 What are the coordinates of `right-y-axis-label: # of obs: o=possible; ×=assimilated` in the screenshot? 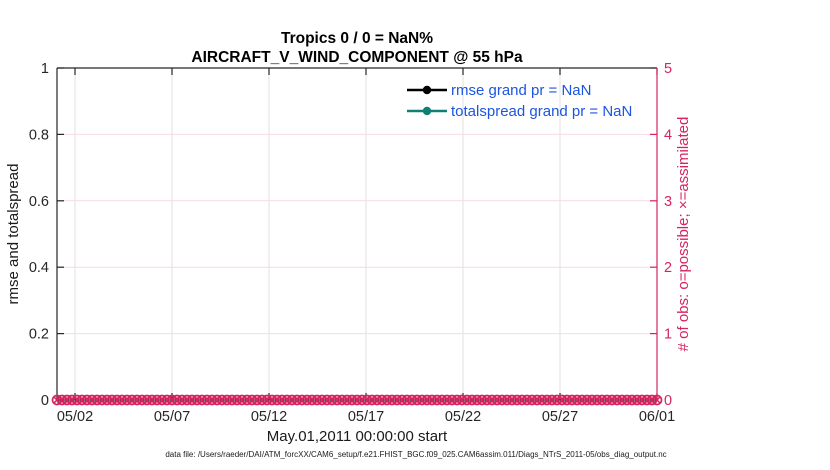 It's located at (683, 234).